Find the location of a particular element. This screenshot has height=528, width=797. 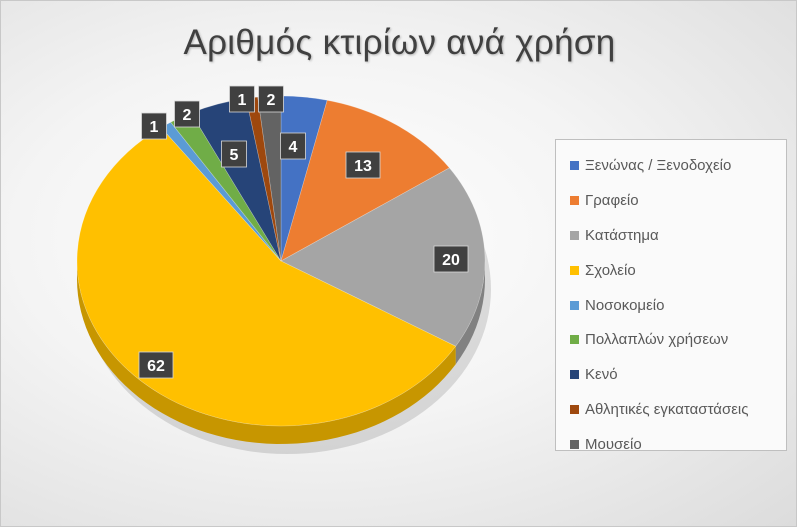

data-label-text-9: 2 is located at coordinates (271, 100).